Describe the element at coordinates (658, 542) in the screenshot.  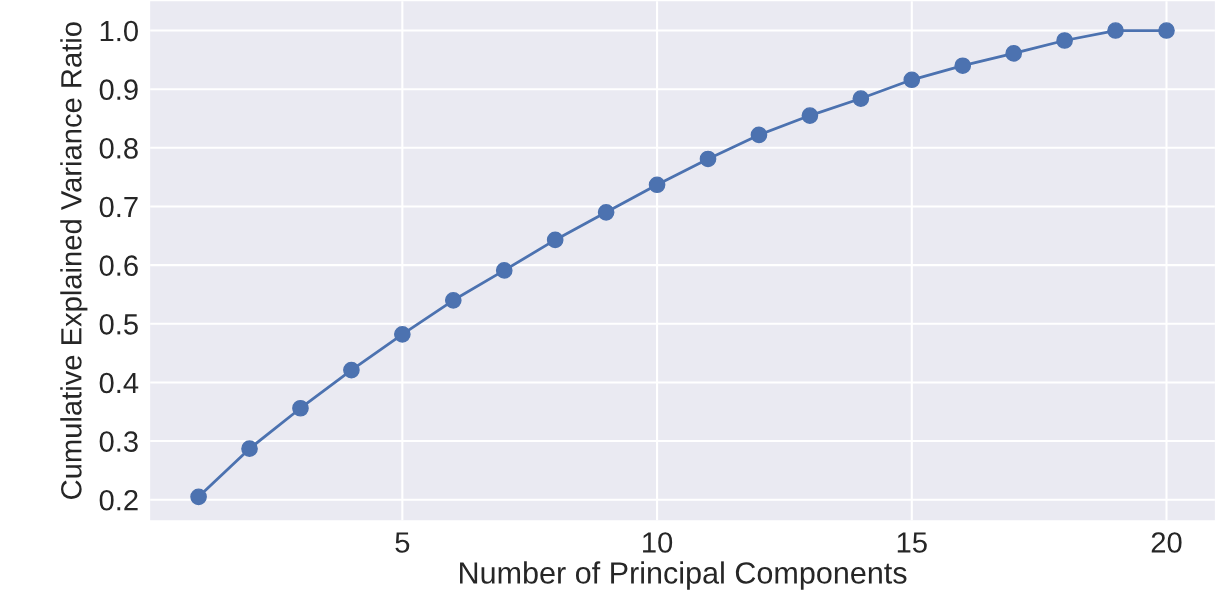
I see `x-tick-label: 10` at that location.